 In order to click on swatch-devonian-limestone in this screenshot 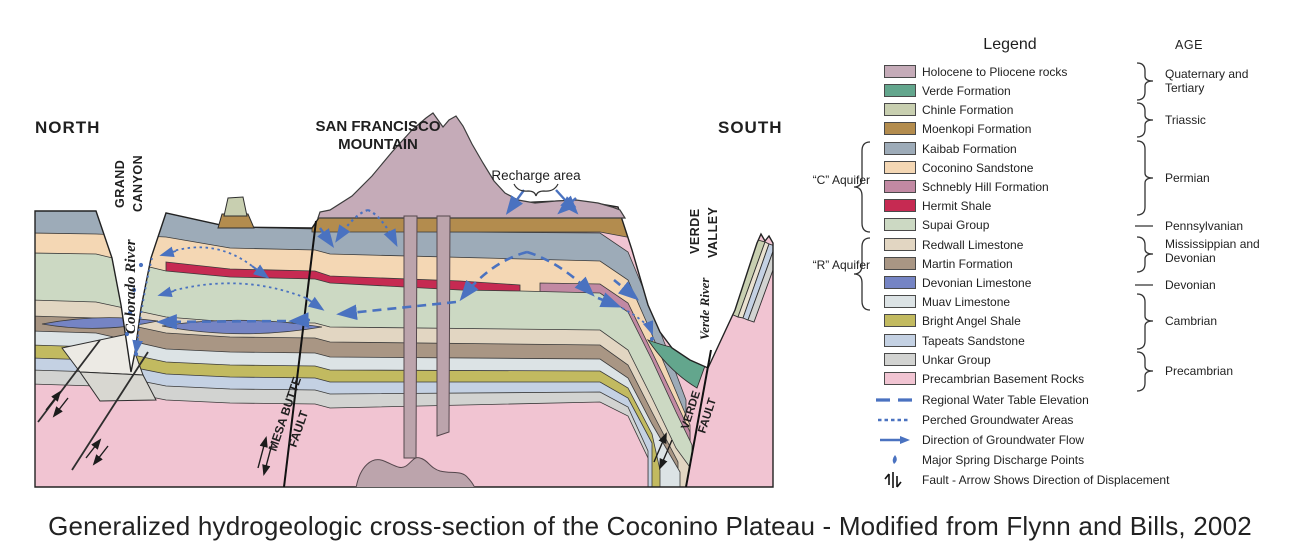, I will do `click(900, 282)`.